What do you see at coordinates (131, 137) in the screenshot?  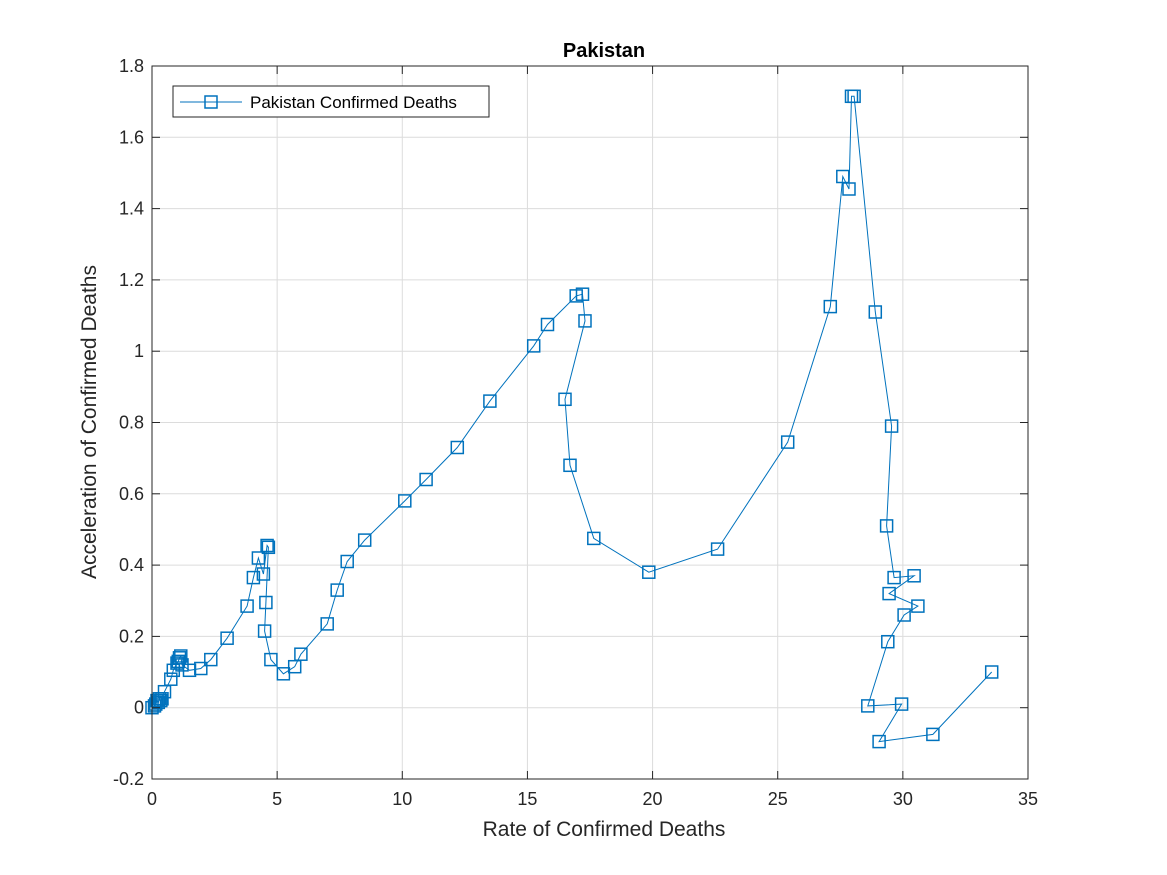 I see `y-tick-label: 1.6` at bounding box center [131, 137].